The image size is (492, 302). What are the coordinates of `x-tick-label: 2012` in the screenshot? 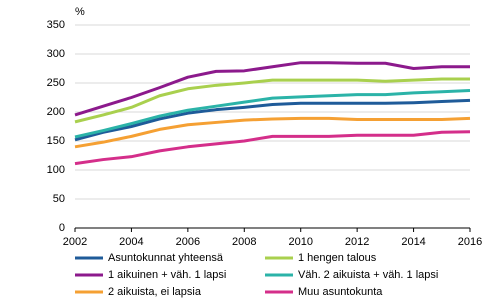 It's located at (357, 242).